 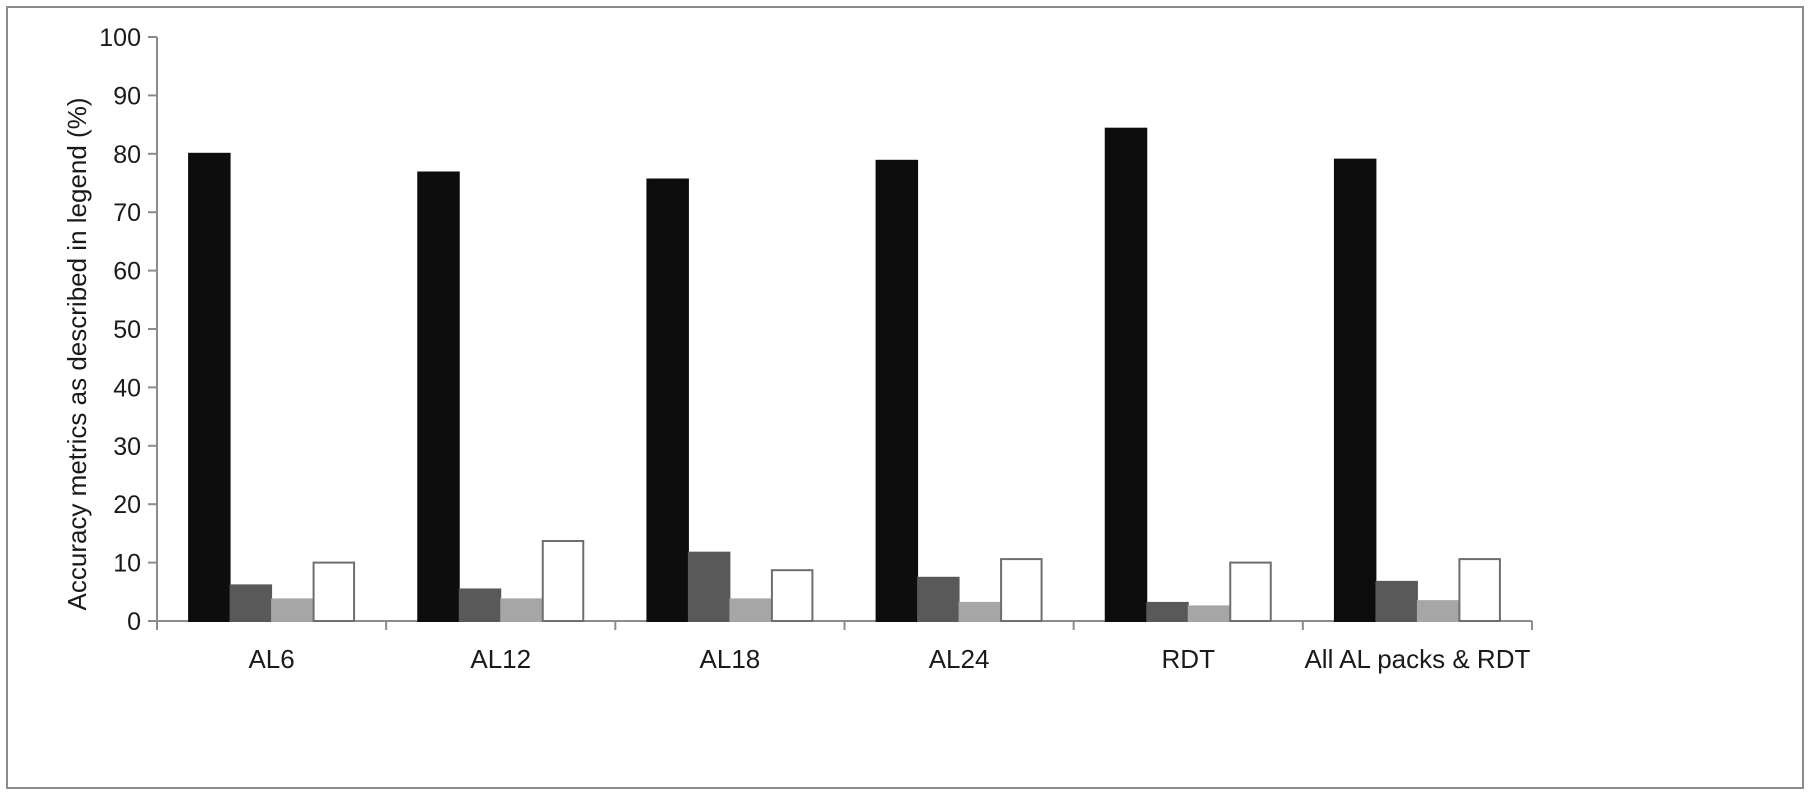 What do you see at coordinates (1189, 659) in the screenshot?
I see `x-tick-label: RDT` at bounding box center [1189, 659].